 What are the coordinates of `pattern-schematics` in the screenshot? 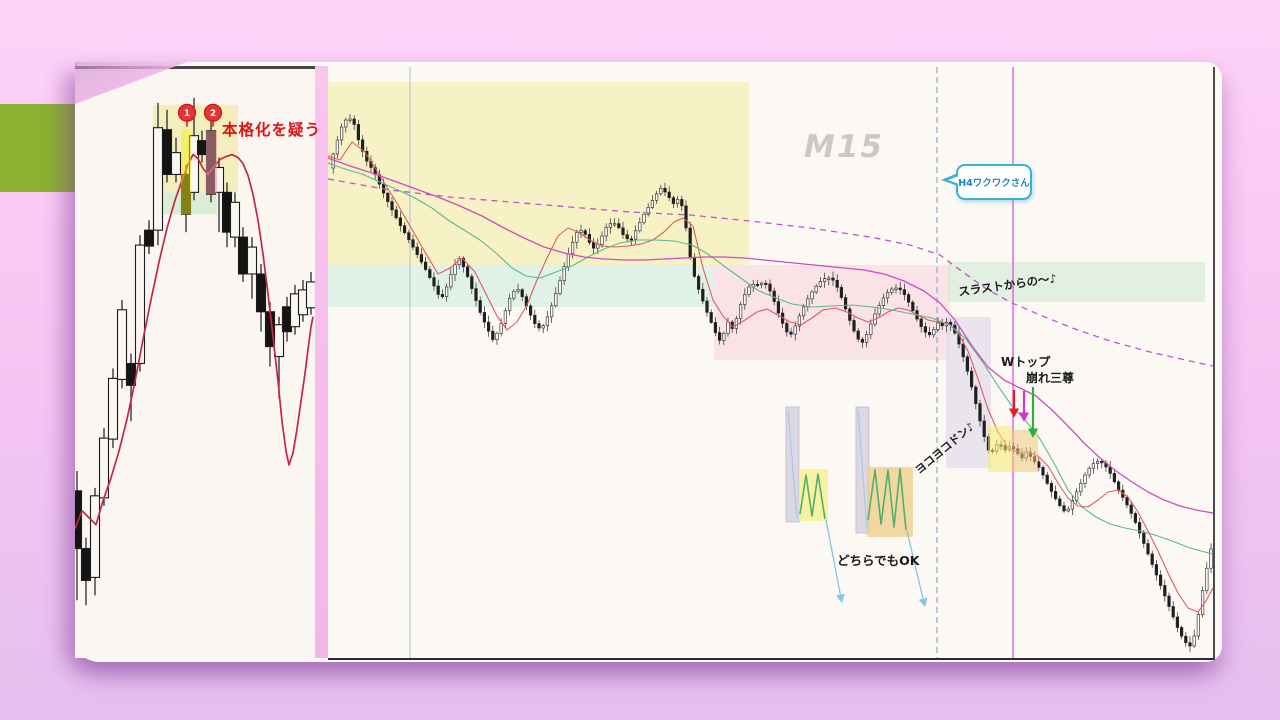 It's located at (856, 506).